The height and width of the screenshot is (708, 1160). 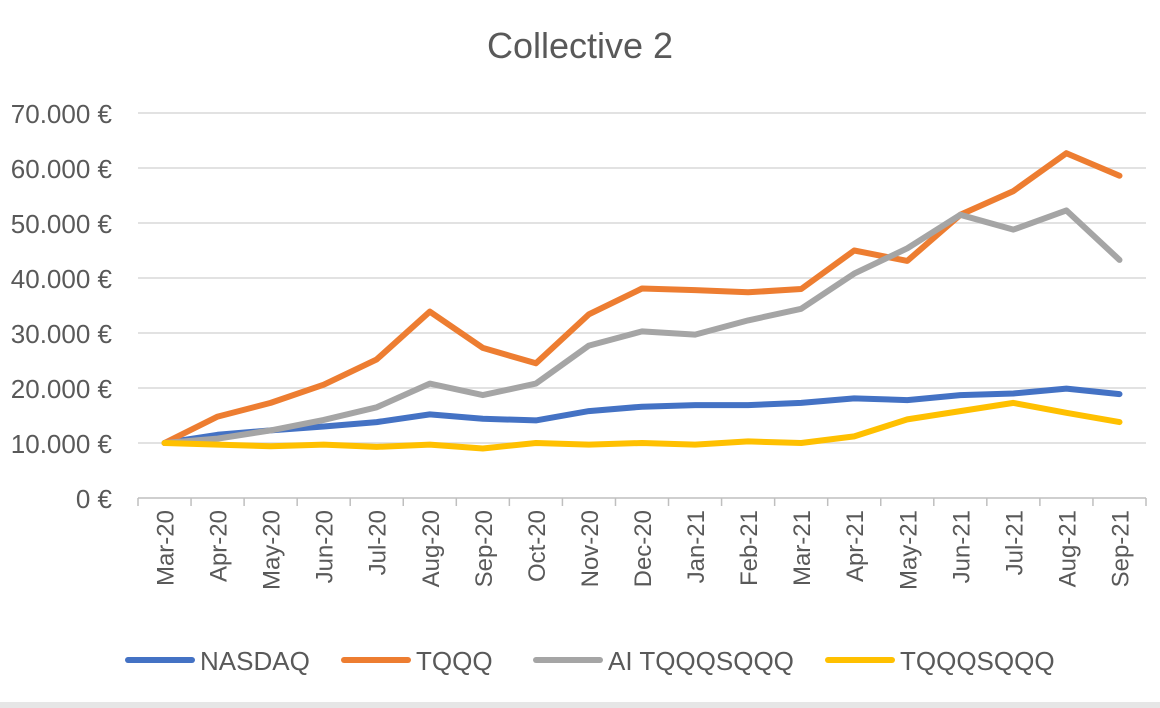 I want to click on x-tick-label: Oct-20, so click(x=537, y=546).